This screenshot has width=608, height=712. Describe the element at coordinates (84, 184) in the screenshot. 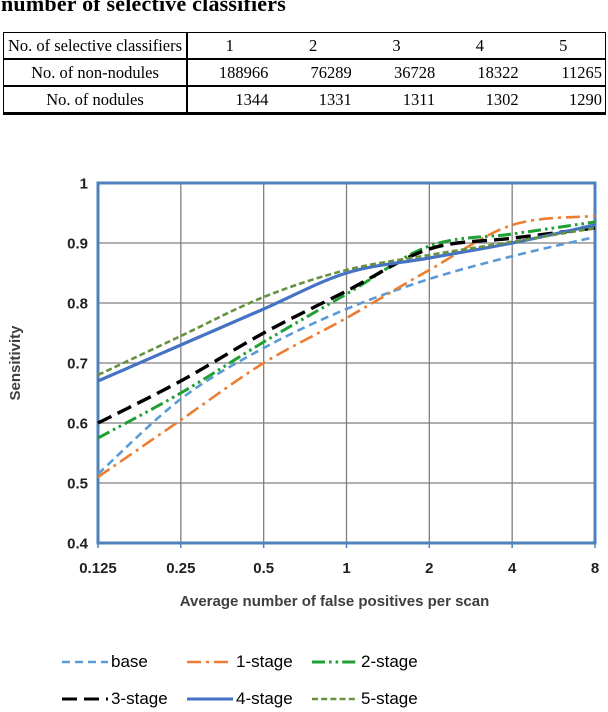

I see `y-tick-label: 1` at that location.